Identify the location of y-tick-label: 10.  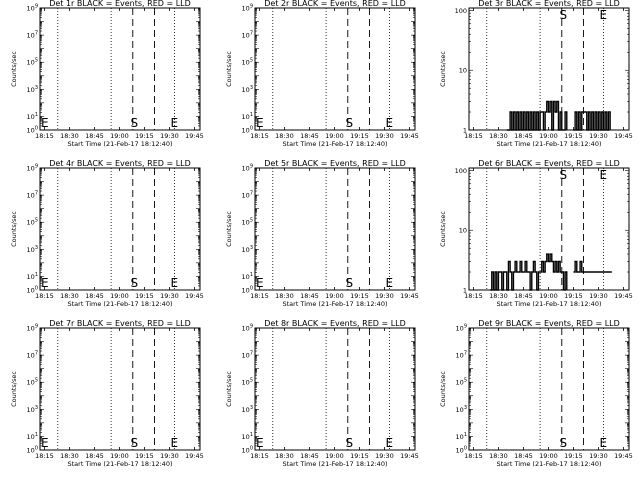
(463, 231).